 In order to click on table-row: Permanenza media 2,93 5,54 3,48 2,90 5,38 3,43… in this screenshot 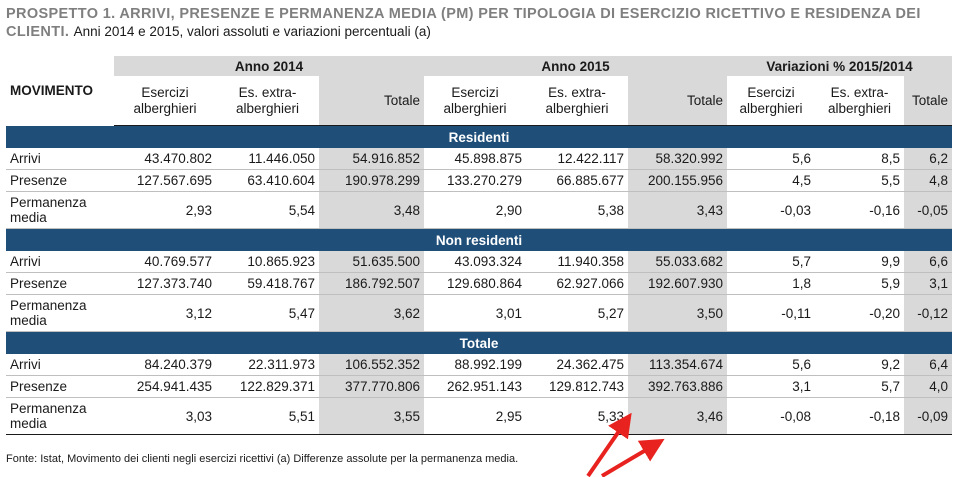, I will do `click(479, 210)`.